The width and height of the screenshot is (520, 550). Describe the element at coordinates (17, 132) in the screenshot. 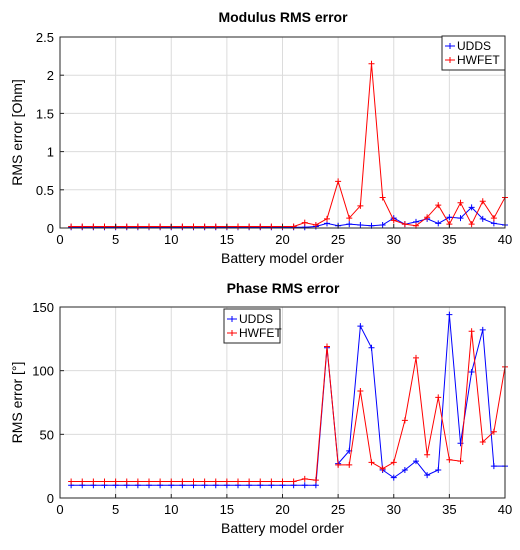

I see `y-axis-label: RMS error [Ohm]` at that location.